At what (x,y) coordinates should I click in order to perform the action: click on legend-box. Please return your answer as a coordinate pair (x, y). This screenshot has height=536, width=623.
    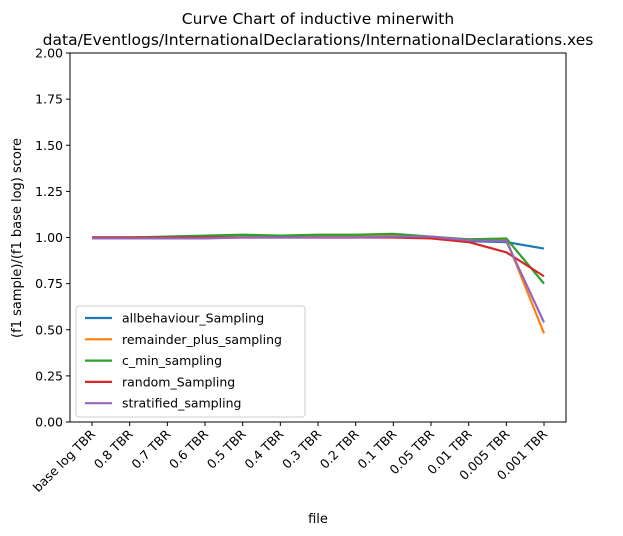
    Looking at the image, I should click on (190, 361).